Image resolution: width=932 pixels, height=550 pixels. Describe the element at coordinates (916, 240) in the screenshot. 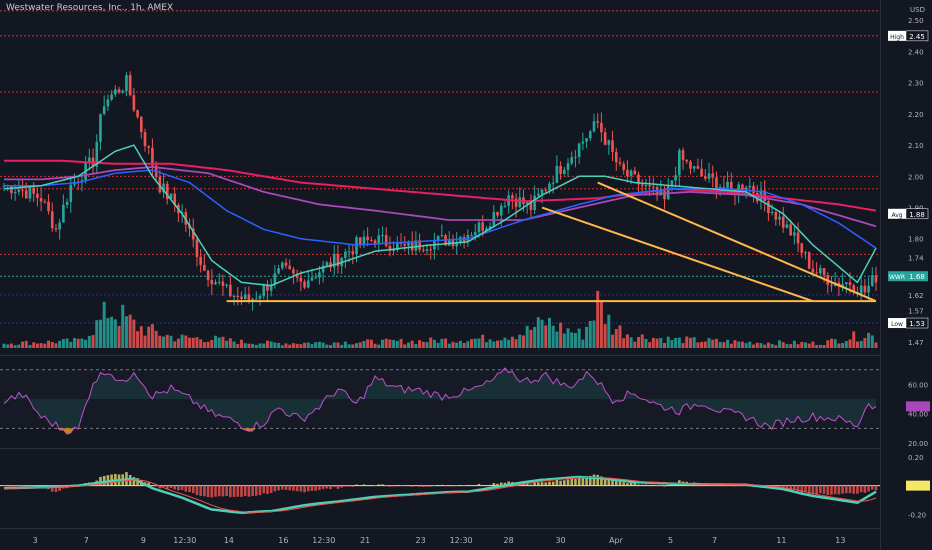

I see `price-tick-label: 1.80` at that location.